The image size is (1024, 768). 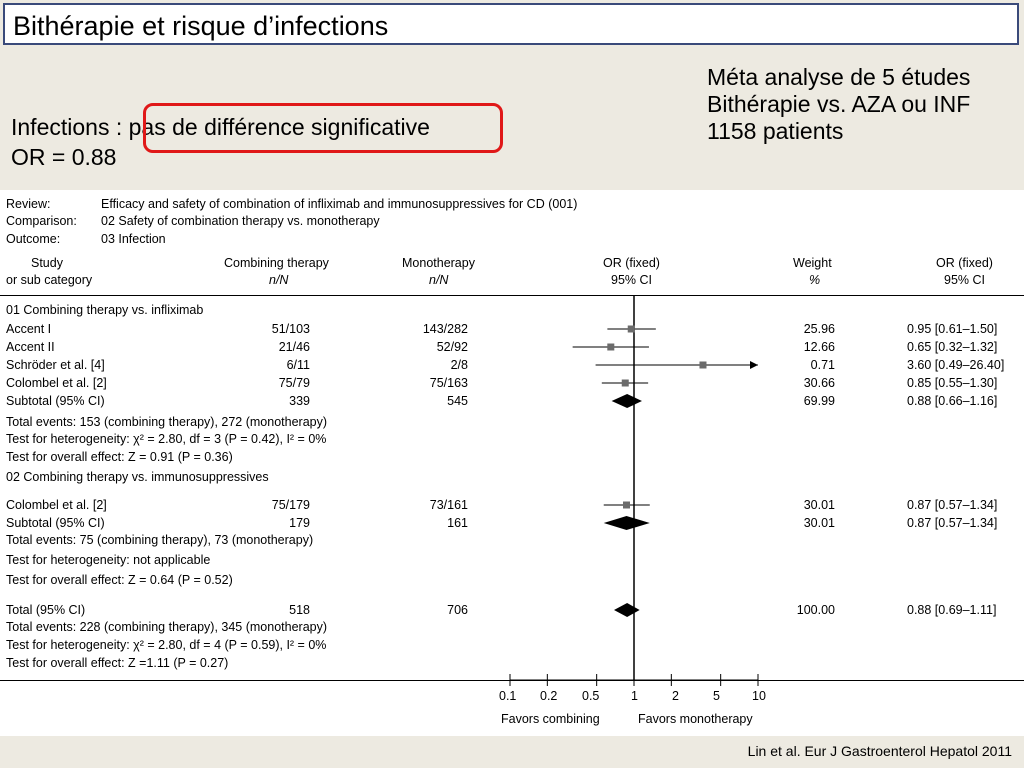 I want to click on row-orci: 0.88 [0.66–1.16], so click(x=952, y=401).